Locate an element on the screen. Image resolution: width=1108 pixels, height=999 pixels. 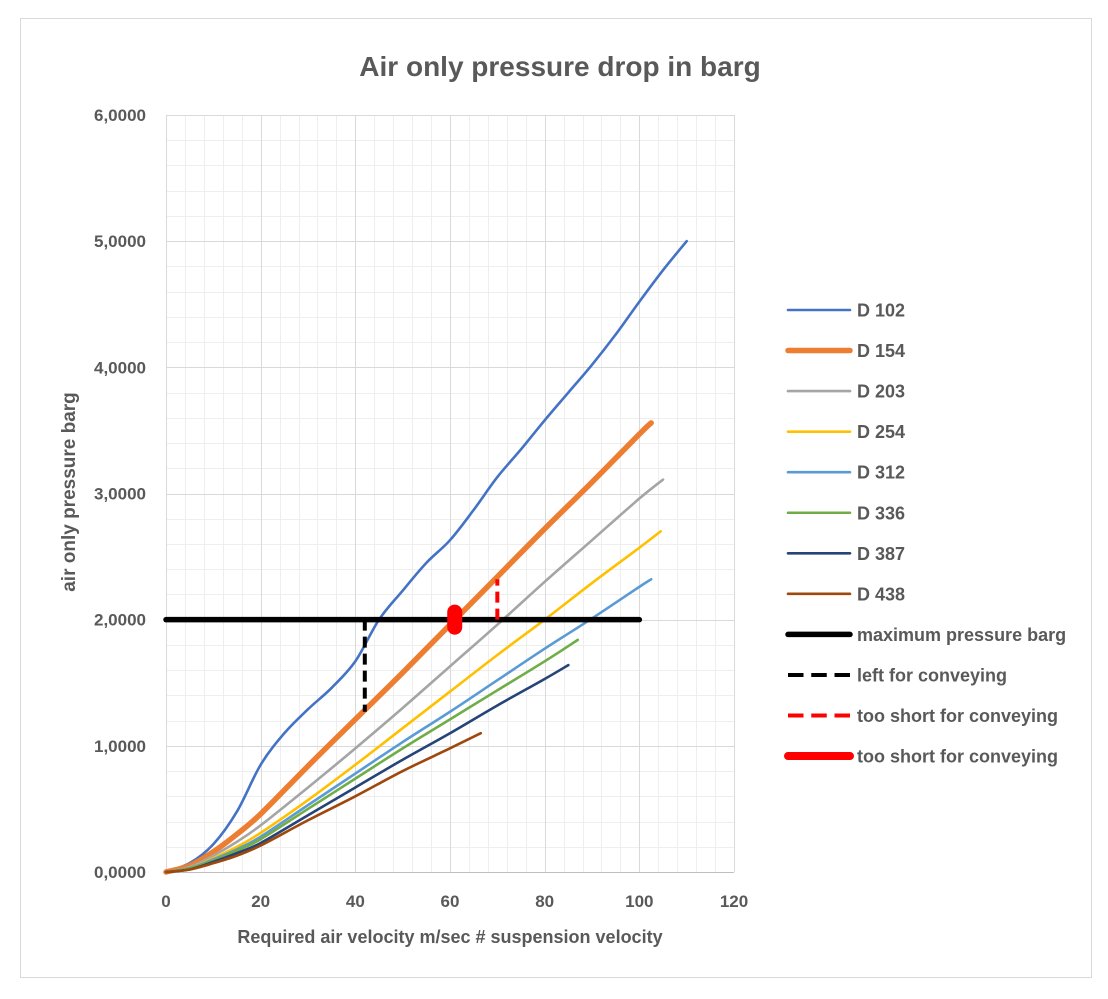
legend-item-d-312: D 312 is located at coordinates (845, 473).